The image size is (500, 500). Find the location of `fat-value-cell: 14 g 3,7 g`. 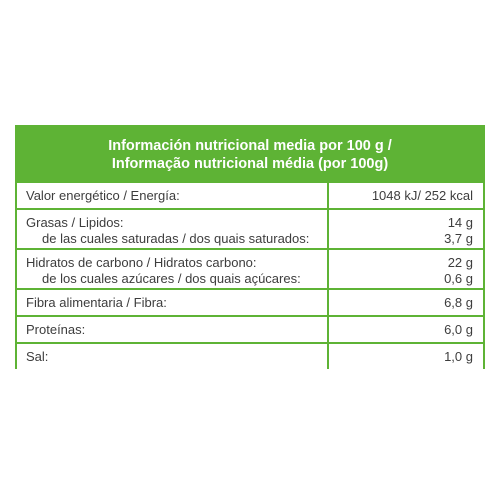

fat-value-cell: 14 g 3,7 g is located at coordinates (406, 229).